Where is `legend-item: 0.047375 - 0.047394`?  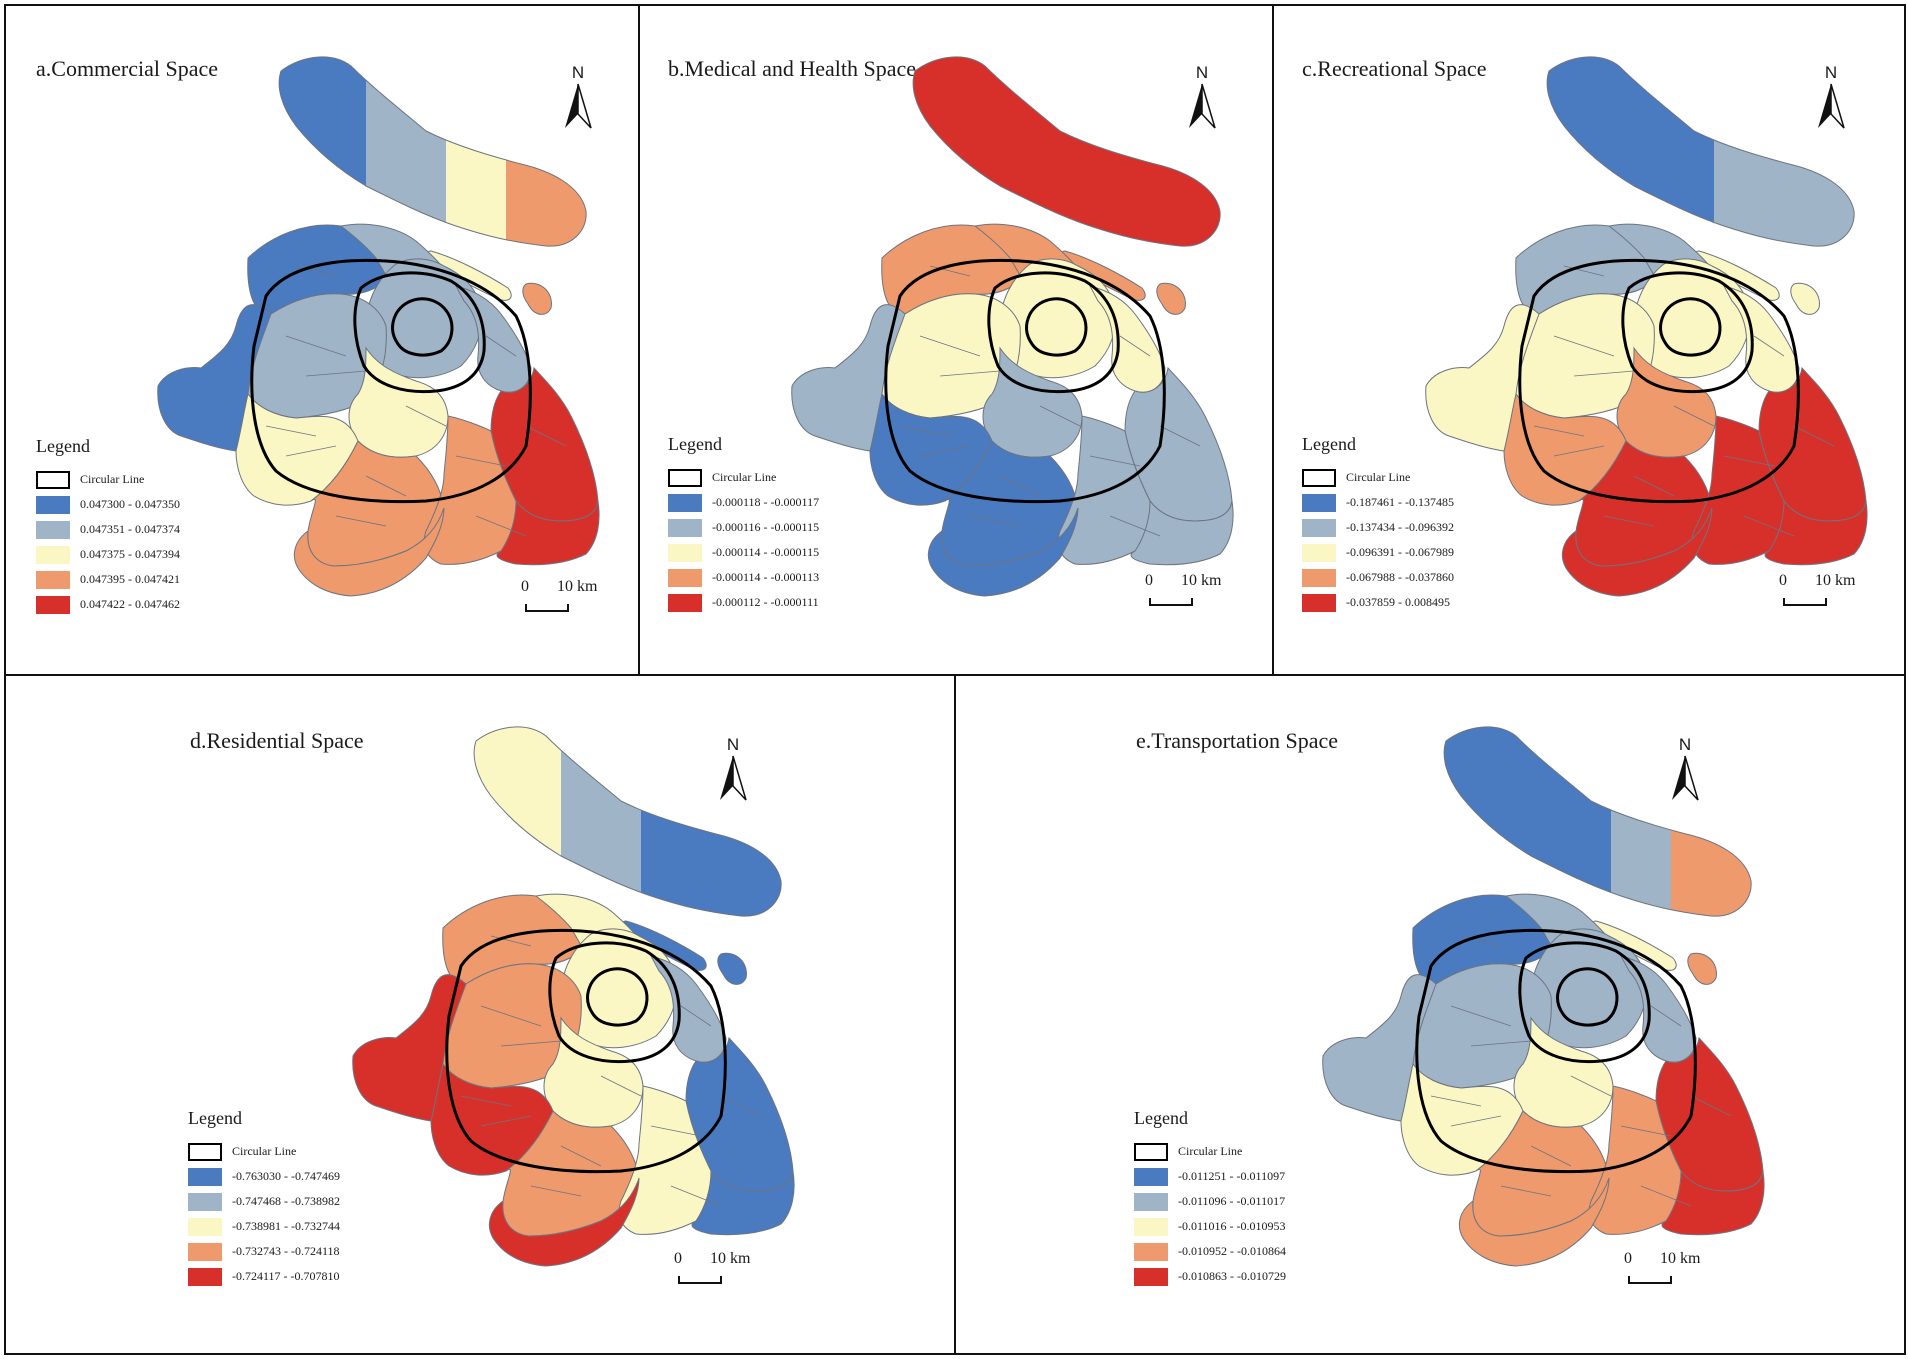 legend-item: 0.047375 - 0.047394 is located at coordinates (108, 554).